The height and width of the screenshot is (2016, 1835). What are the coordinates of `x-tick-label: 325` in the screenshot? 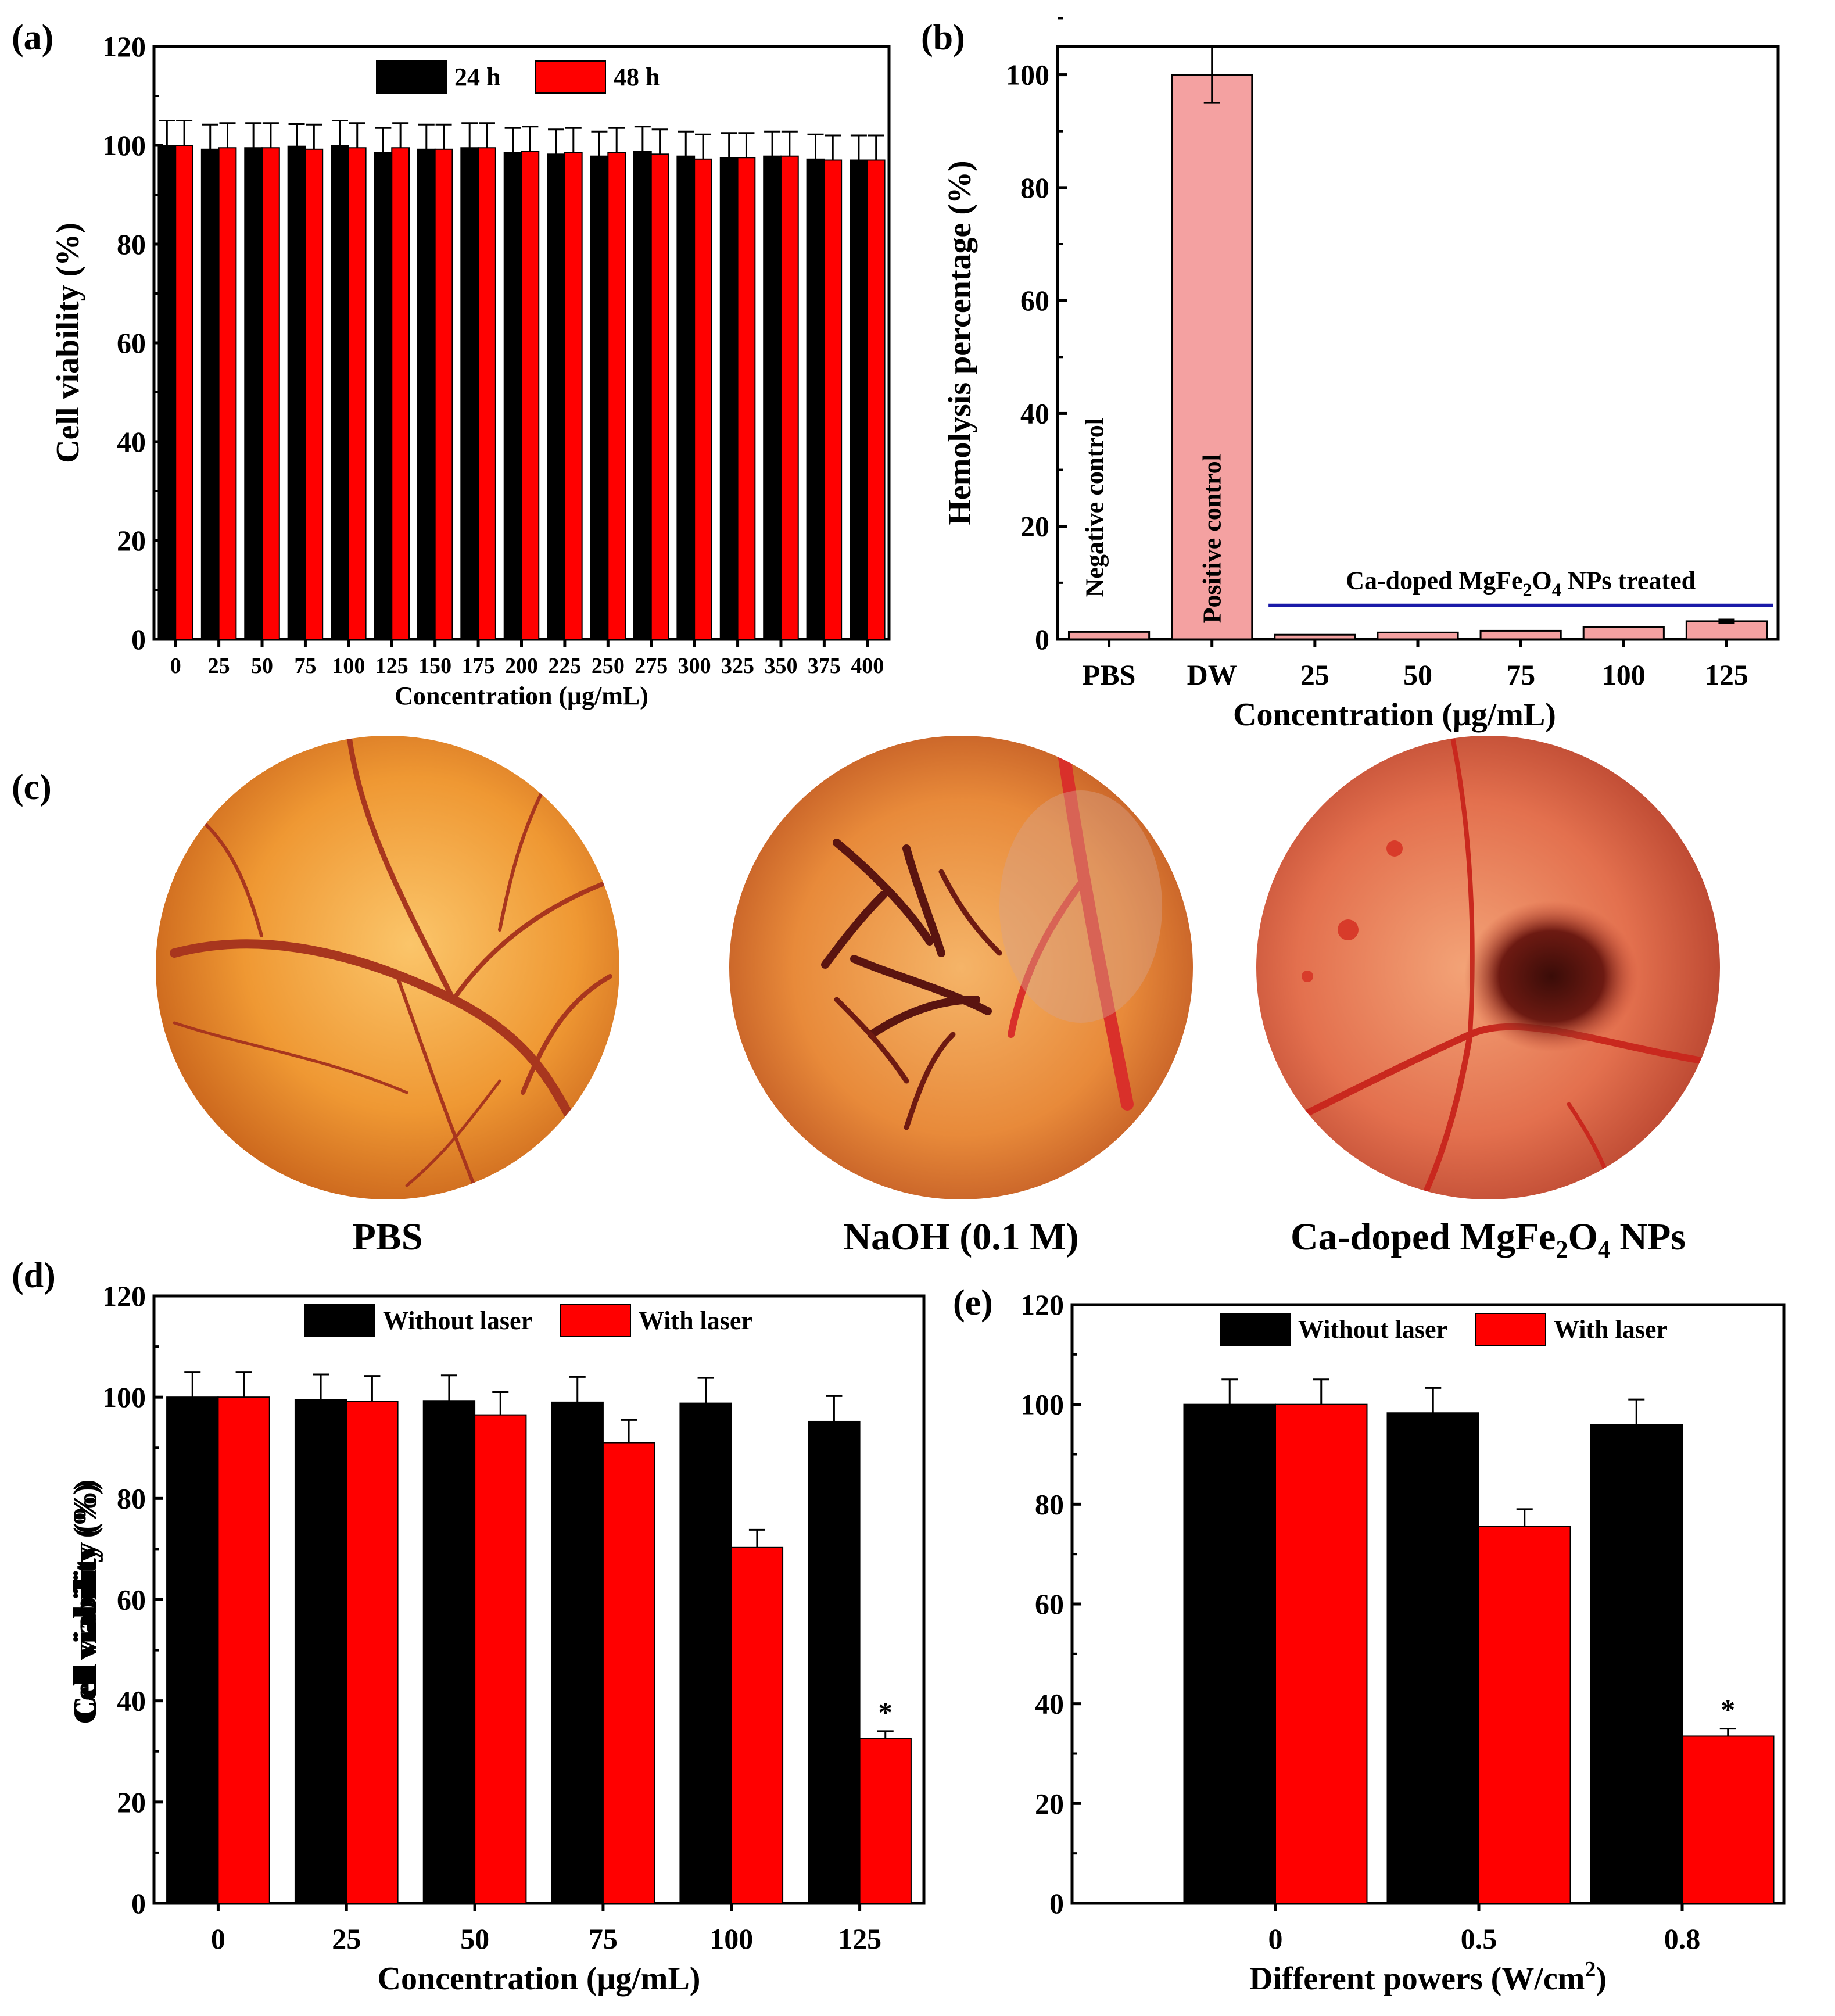 It's located at (737, 666).